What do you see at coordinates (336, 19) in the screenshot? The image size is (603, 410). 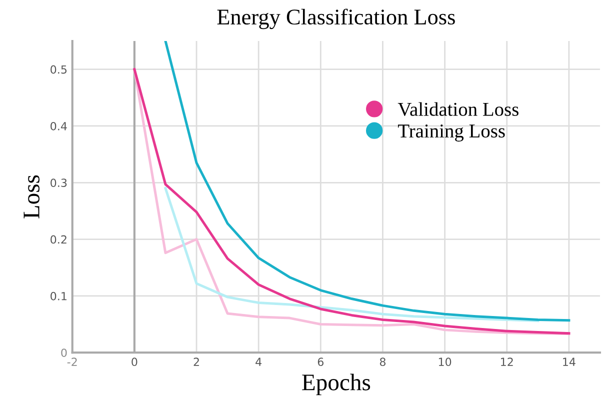 I see `chart-title: Energy Classification Loss` at bounding box center [336, 19].